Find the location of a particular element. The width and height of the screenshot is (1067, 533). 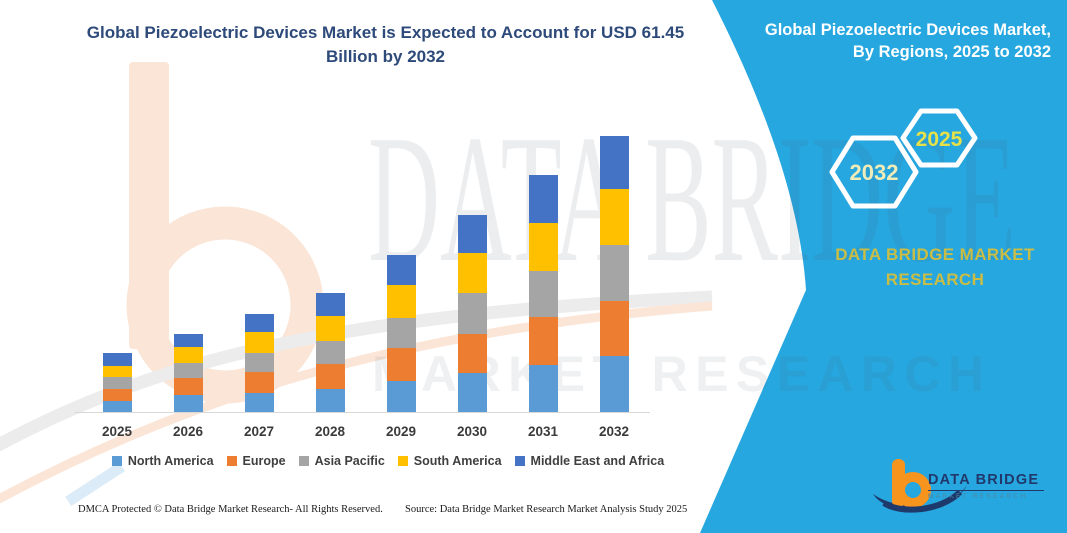

x-axis-line is located at coordinates (362, 412).